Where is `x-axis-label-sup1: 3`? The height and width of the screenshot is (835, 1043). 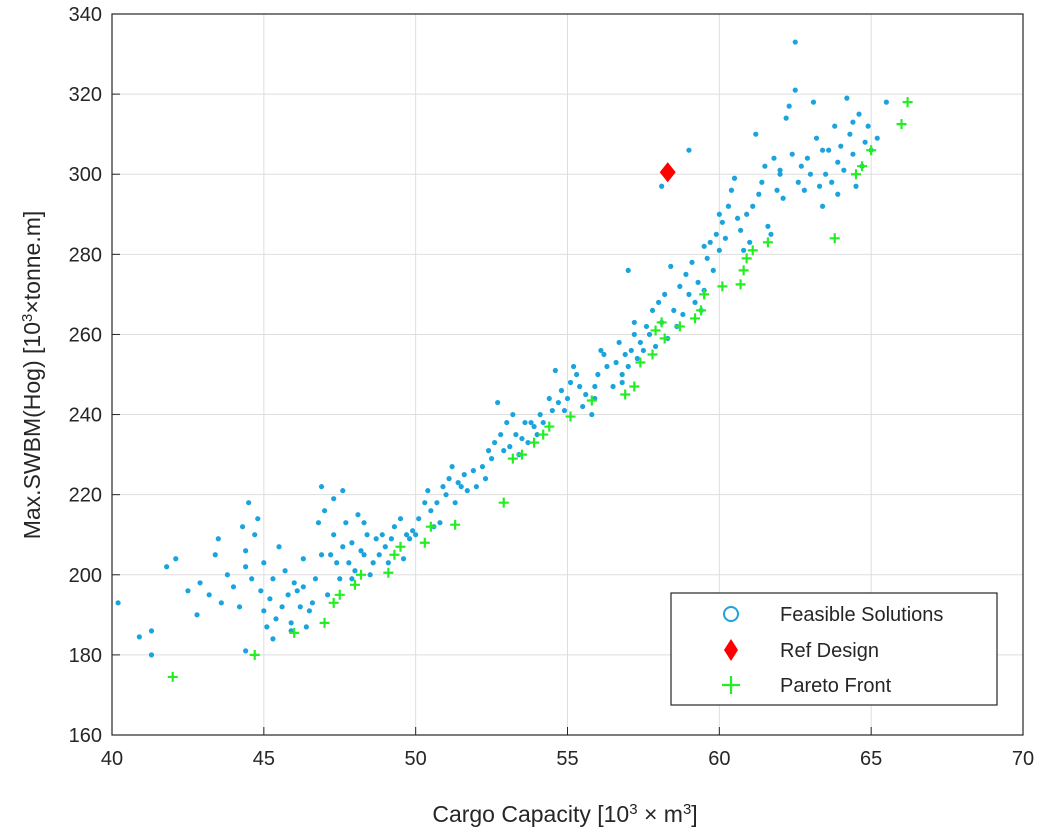 x-axis-label-sup1: 3 is located at coordinates (633, 809).